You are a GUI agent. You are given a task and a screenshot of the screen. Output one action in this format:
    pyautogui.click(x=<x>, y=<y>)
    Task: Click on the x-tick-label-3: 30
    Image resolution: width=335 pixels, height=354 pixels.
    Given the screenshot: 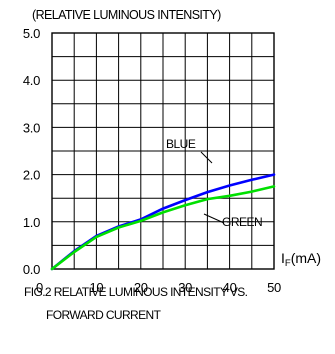 What is the action you would take?
    pyautogui.click(x=185, y=287)
    